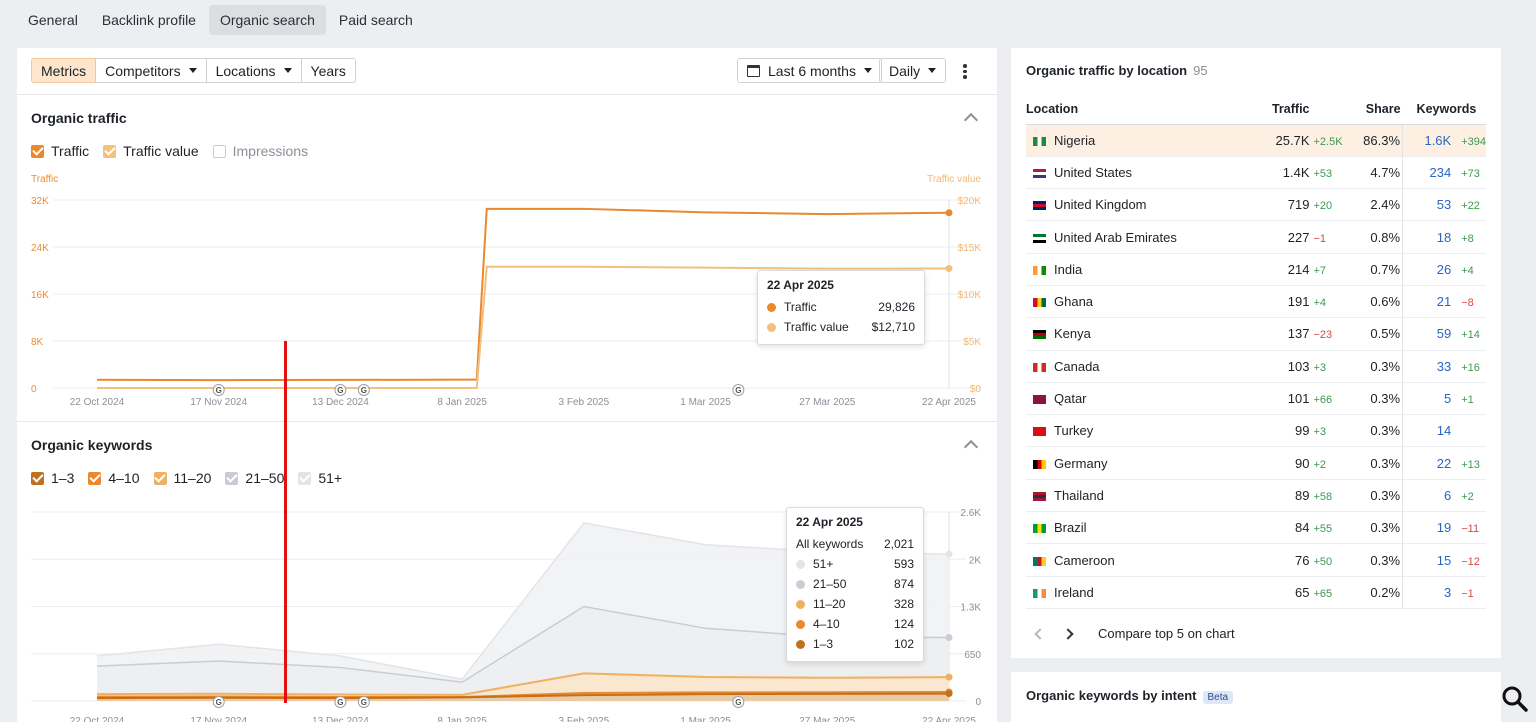  What do you see at coordinates (800, 624) in the screenshot?
I see `kw-4-10-dot` at bounding box center [800, 624].